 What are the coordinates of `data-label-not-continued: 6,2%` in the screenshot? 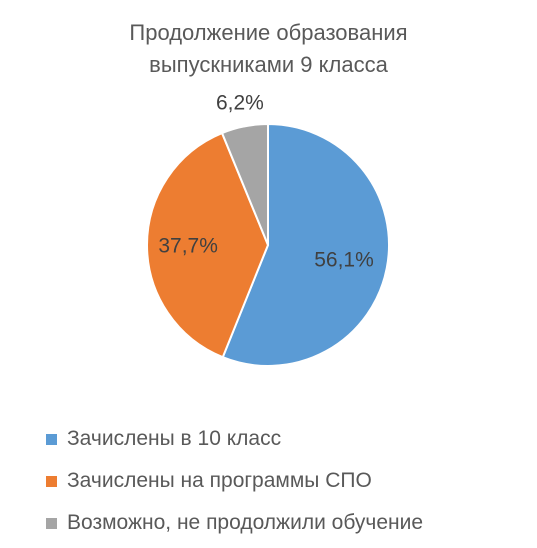 It's located at (240, 103).